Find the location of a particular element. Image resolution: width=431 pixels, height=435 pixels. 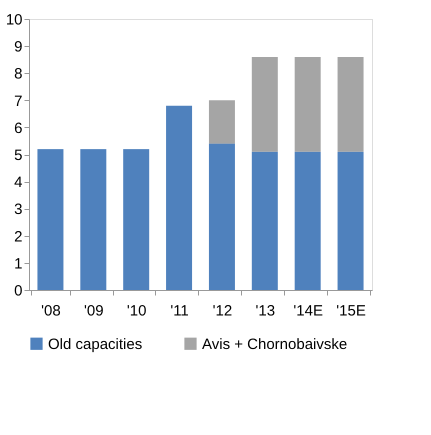

y-tick-label: 8 is located at coordinates (18, 74).